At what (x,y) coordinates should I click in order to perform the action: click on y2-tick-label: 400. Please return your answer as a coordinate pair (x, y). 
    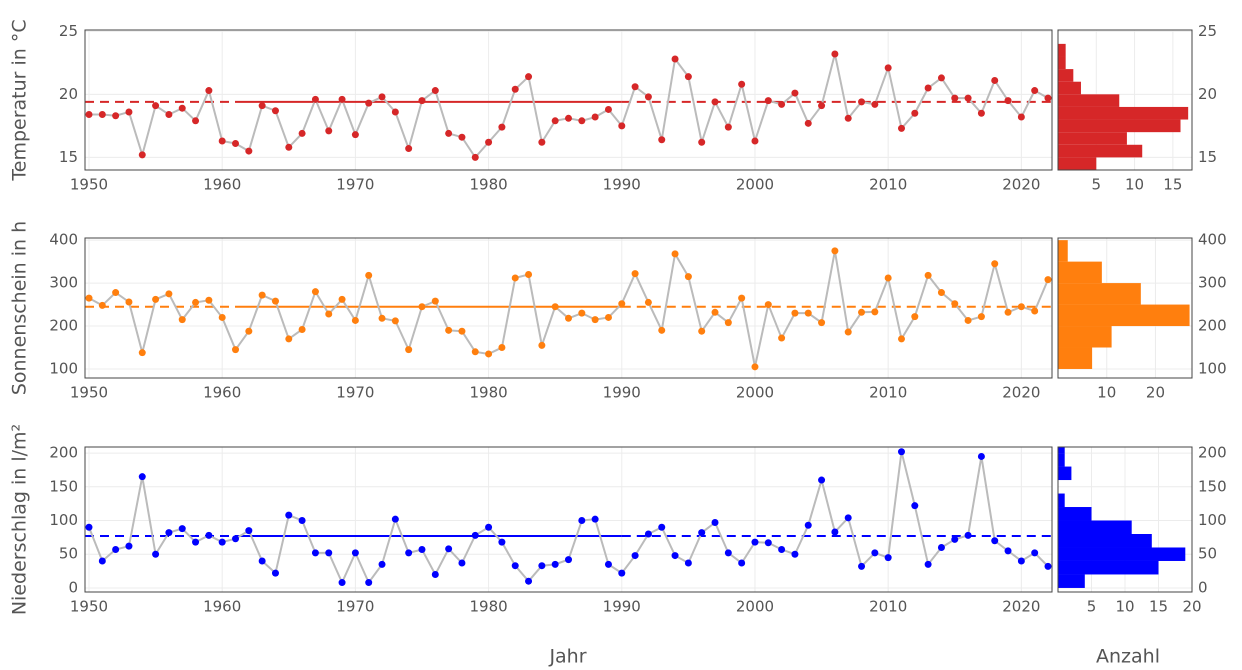
    Looking at the image, I should click on (1212, 240).